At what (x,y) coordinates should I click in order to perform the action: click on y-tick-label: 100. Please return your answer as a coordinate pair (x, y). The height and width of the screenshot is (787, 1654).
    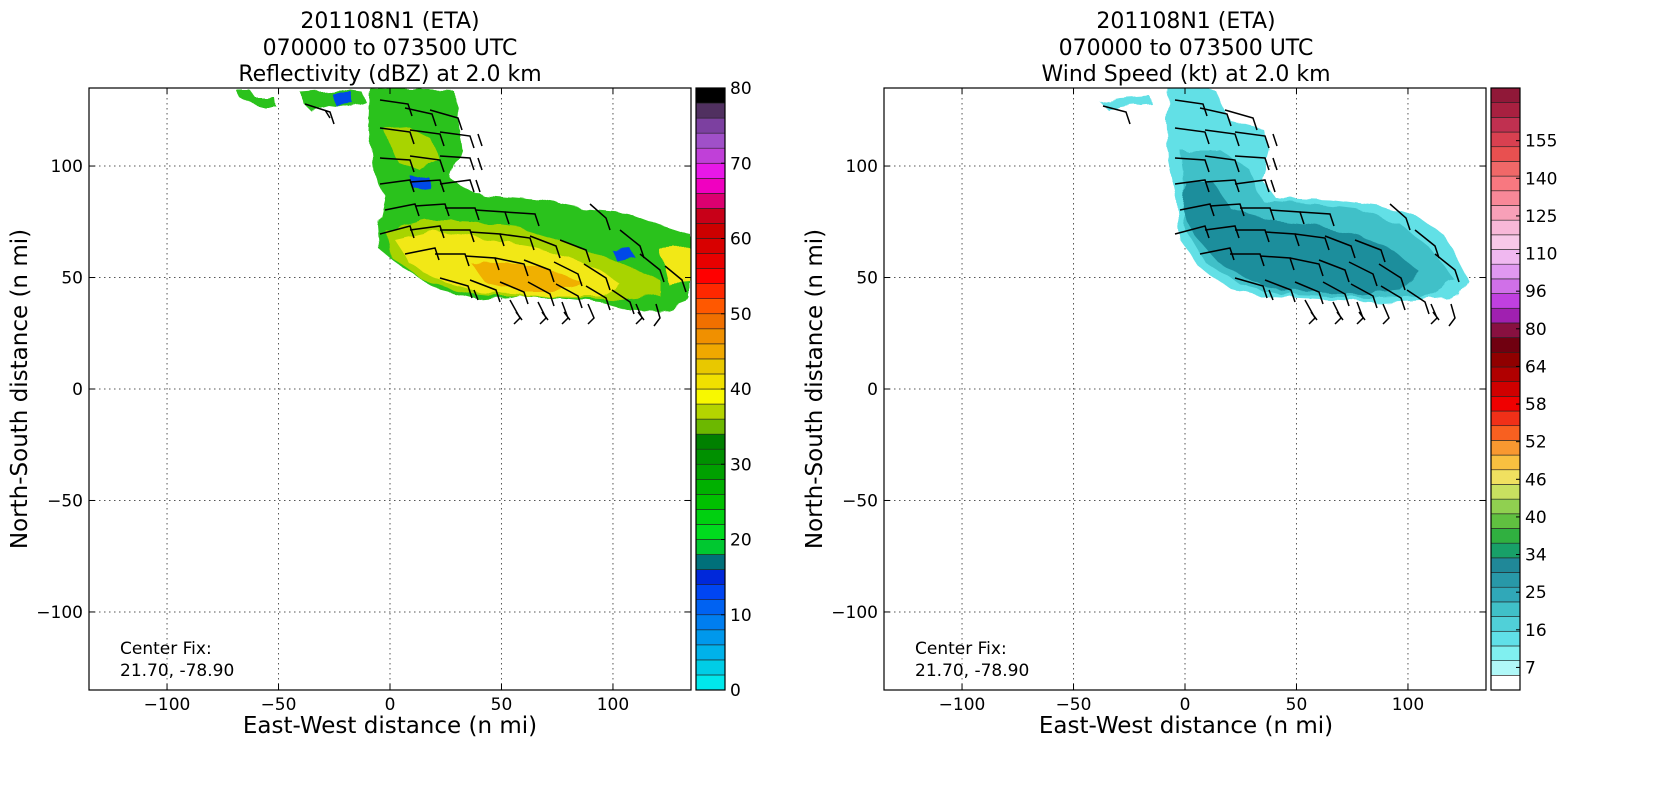
    Looking at the image, I should click on (67, 167).